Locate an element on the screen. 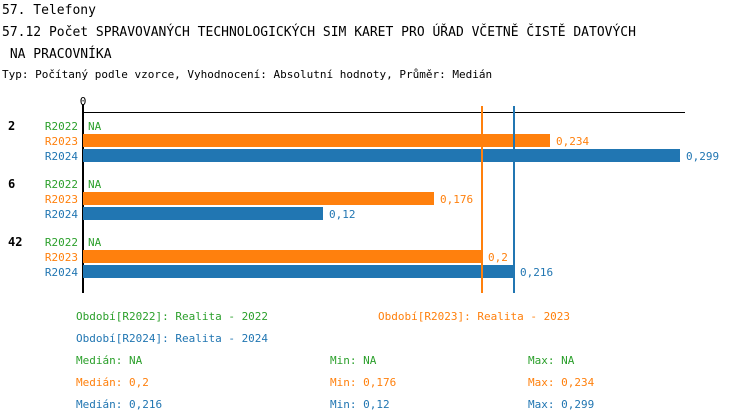  legend-period-r2024: Období[R2024]: Realita - 2024 is located at coordinates (172, 338).